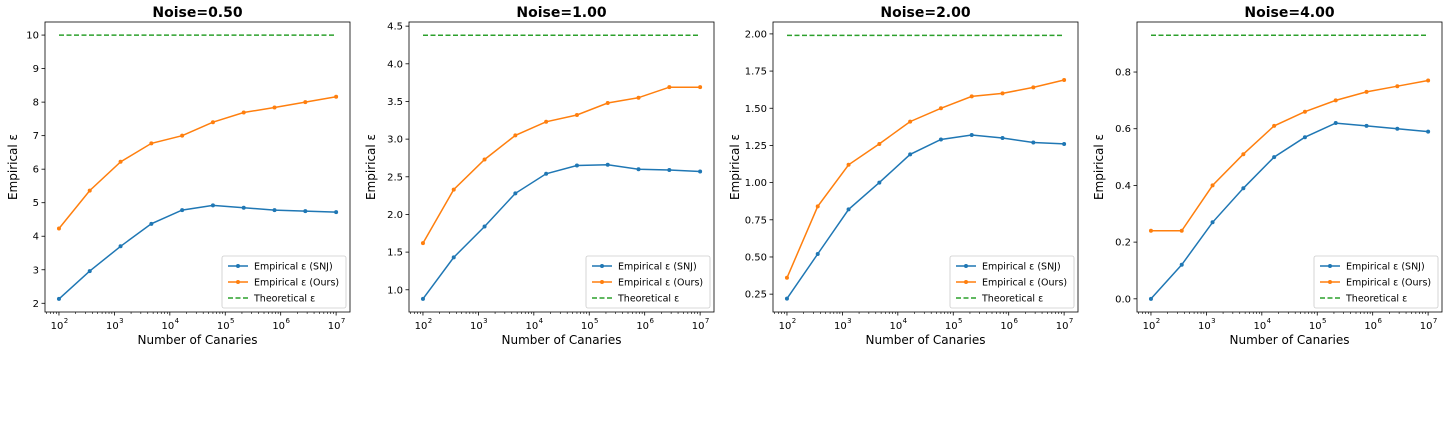 The height and width of the screenshot is (432, 1448). I want to click on chart-title: Noise=4.00, so click(1289, 13).